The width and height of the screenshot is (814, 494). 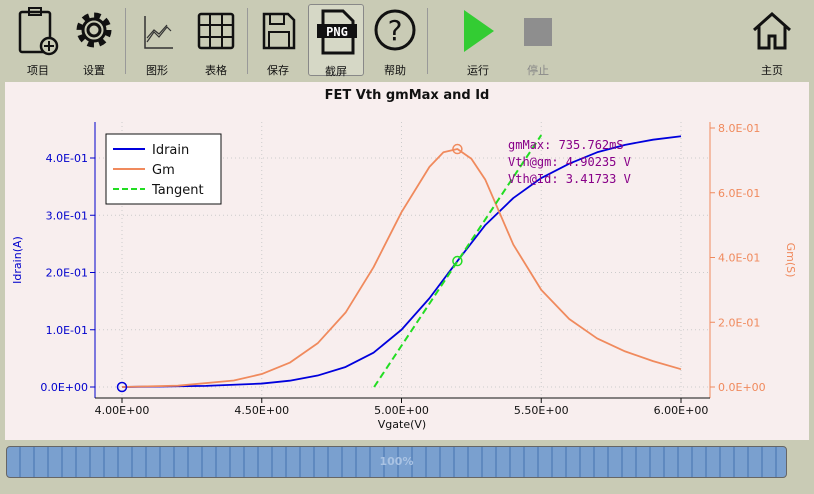 What do you see at coordinates (17, 260) in the screenshot?
I see `y-axis-label: Idrain(A)` at bounding box center [17, 260].